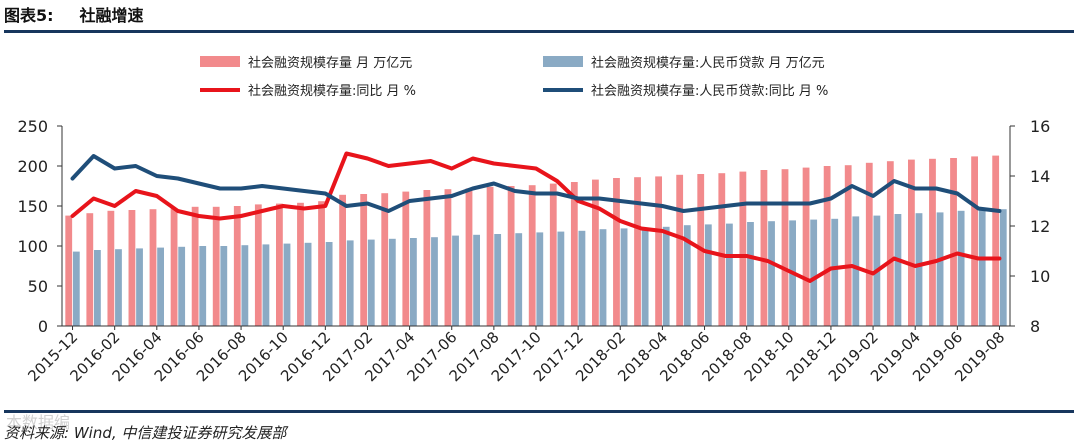 This screenshot has height=446, width=1080. Describe the element at coordinates (1040, 226) in the screenshot. I see `y-right-tick-label-2: 12` at that location.